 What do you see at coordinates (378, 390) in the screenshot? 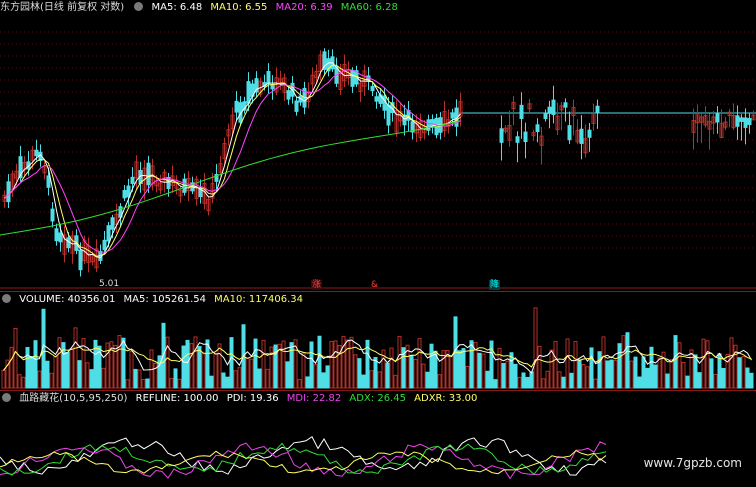
I see `panel-divider` at bounding box center [378, 390].